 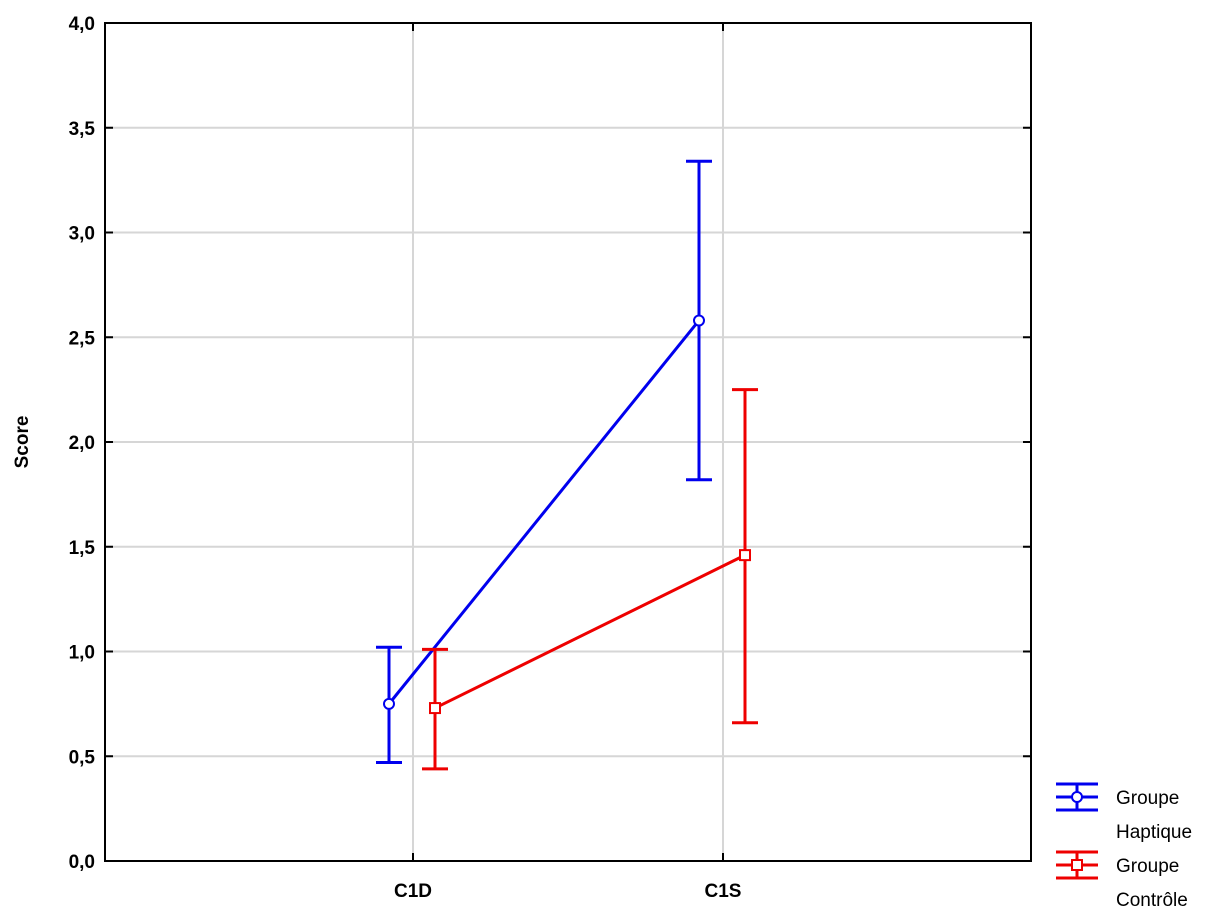 I want to click on y-tick-label: 0,5, so click(x=82, y=757).